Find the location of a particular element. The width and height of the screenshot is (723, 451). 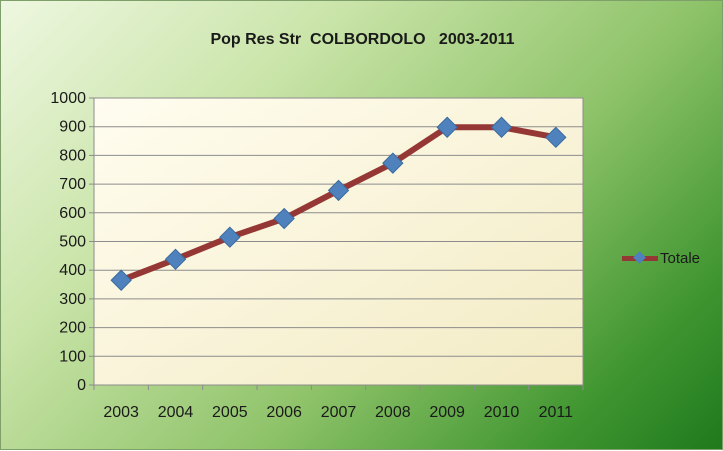

x-tick-label: 2005 is located at coordinates (230, 412).